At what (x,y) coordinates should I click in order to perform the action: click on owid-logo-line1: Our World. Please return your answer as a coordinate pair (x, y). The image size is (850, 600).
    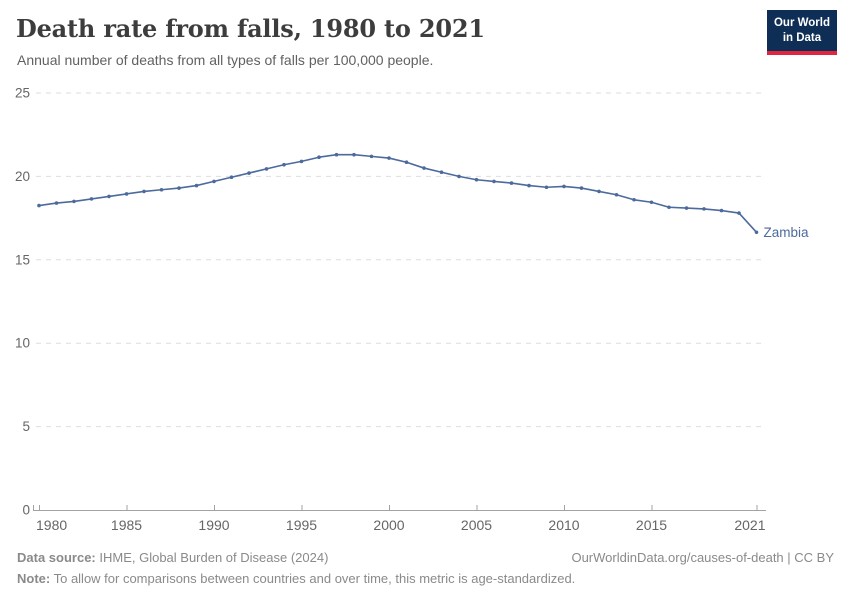
    Looking at the image, I should click on (801, 23).